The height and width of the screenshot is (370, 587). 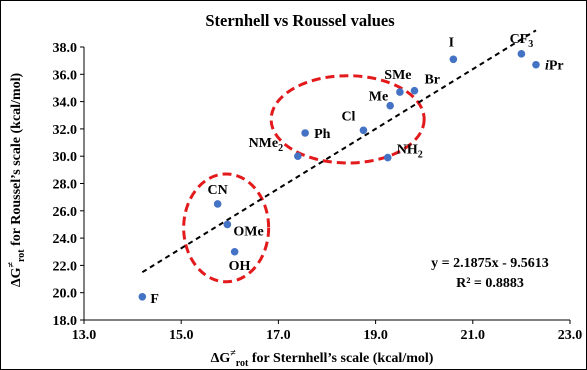 What do you see at coordinates (473, 335) in the screenshot?
I see `x-tick-label: 21.0` at bounding box center [473, 335].